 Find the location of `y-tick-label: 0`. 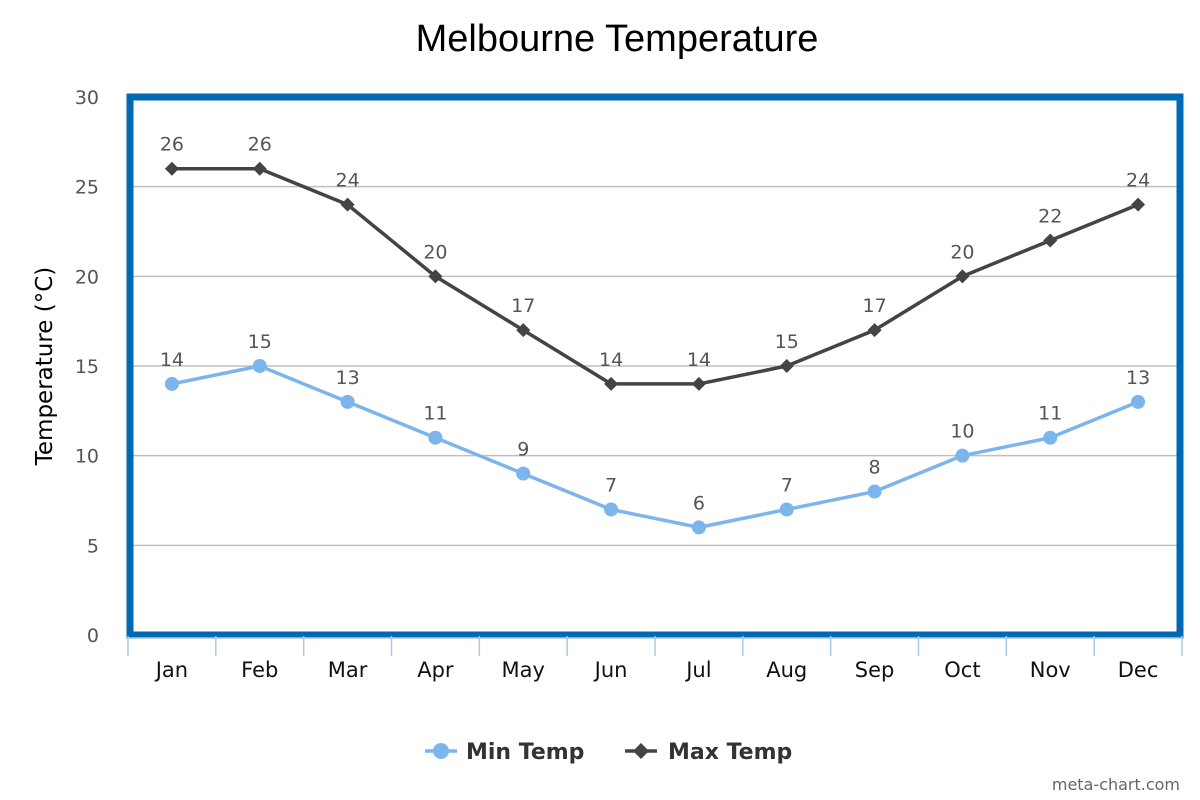

y-tick-label: 0 is located at coordinates (93, 636).